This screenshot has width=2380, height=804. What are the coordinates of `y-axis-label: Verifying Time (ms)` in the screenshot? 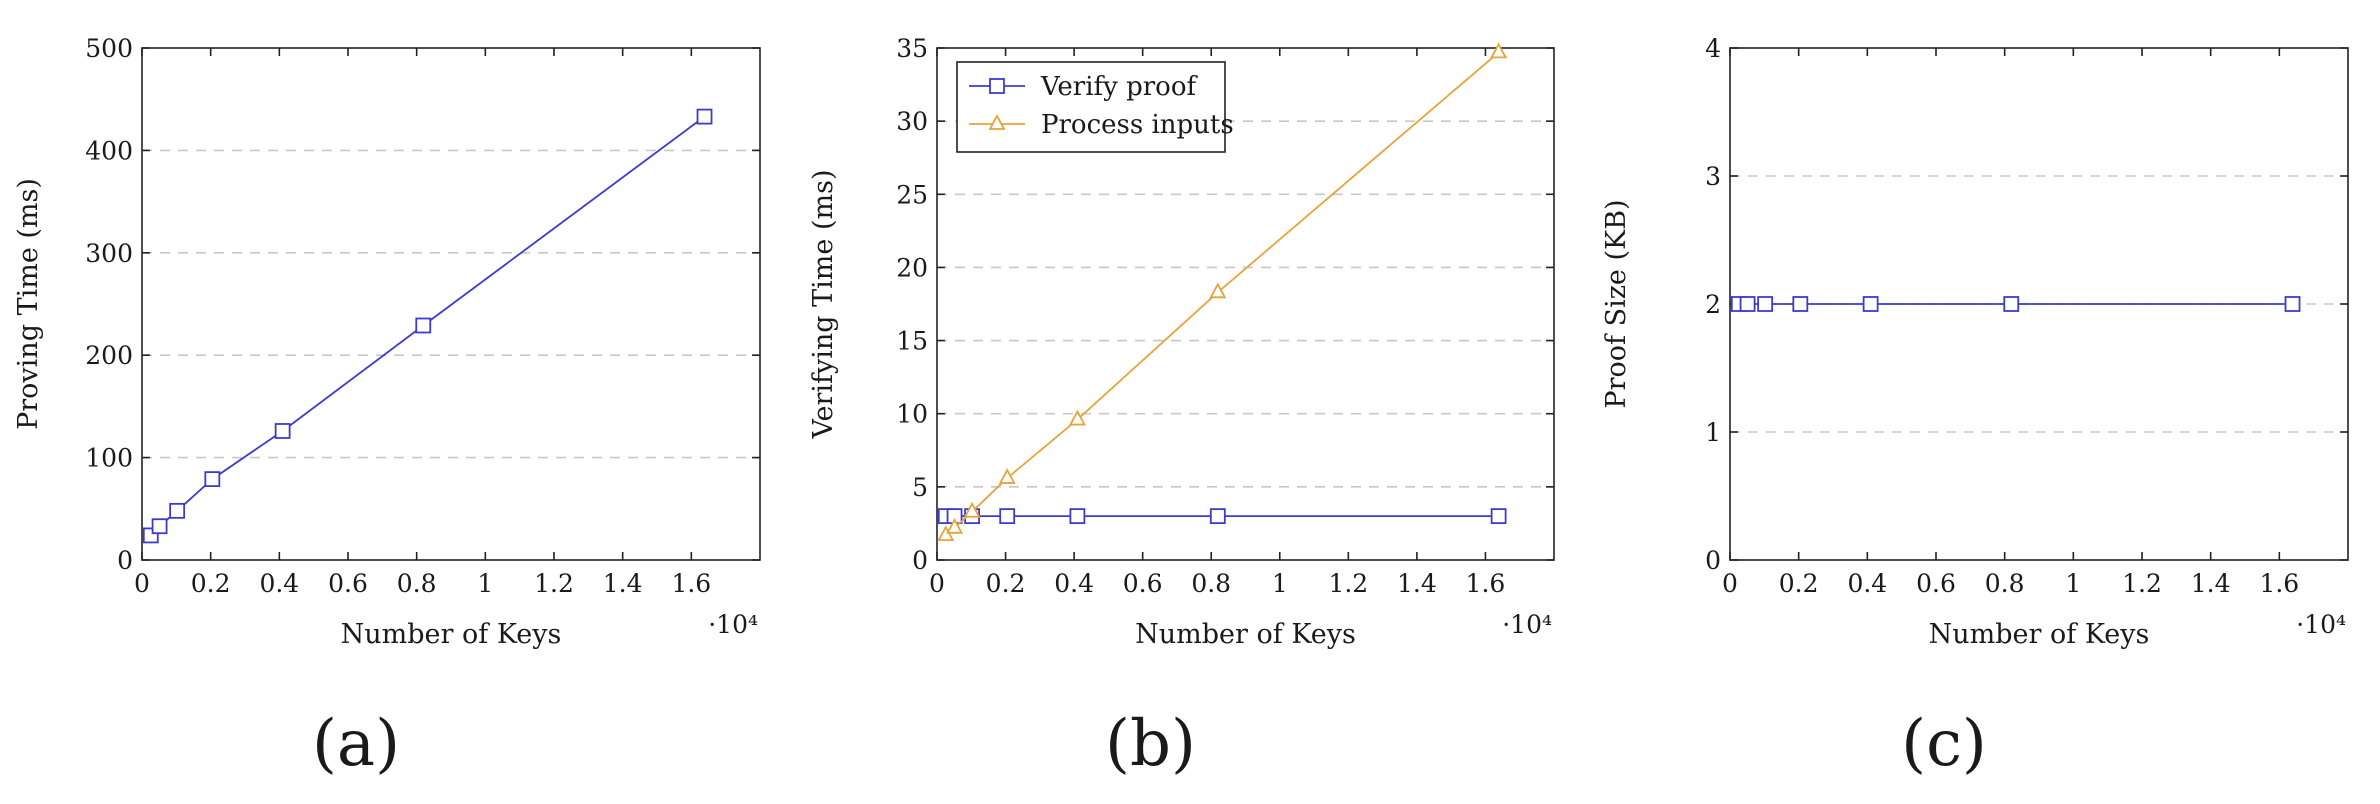 It's located at (823, 304).